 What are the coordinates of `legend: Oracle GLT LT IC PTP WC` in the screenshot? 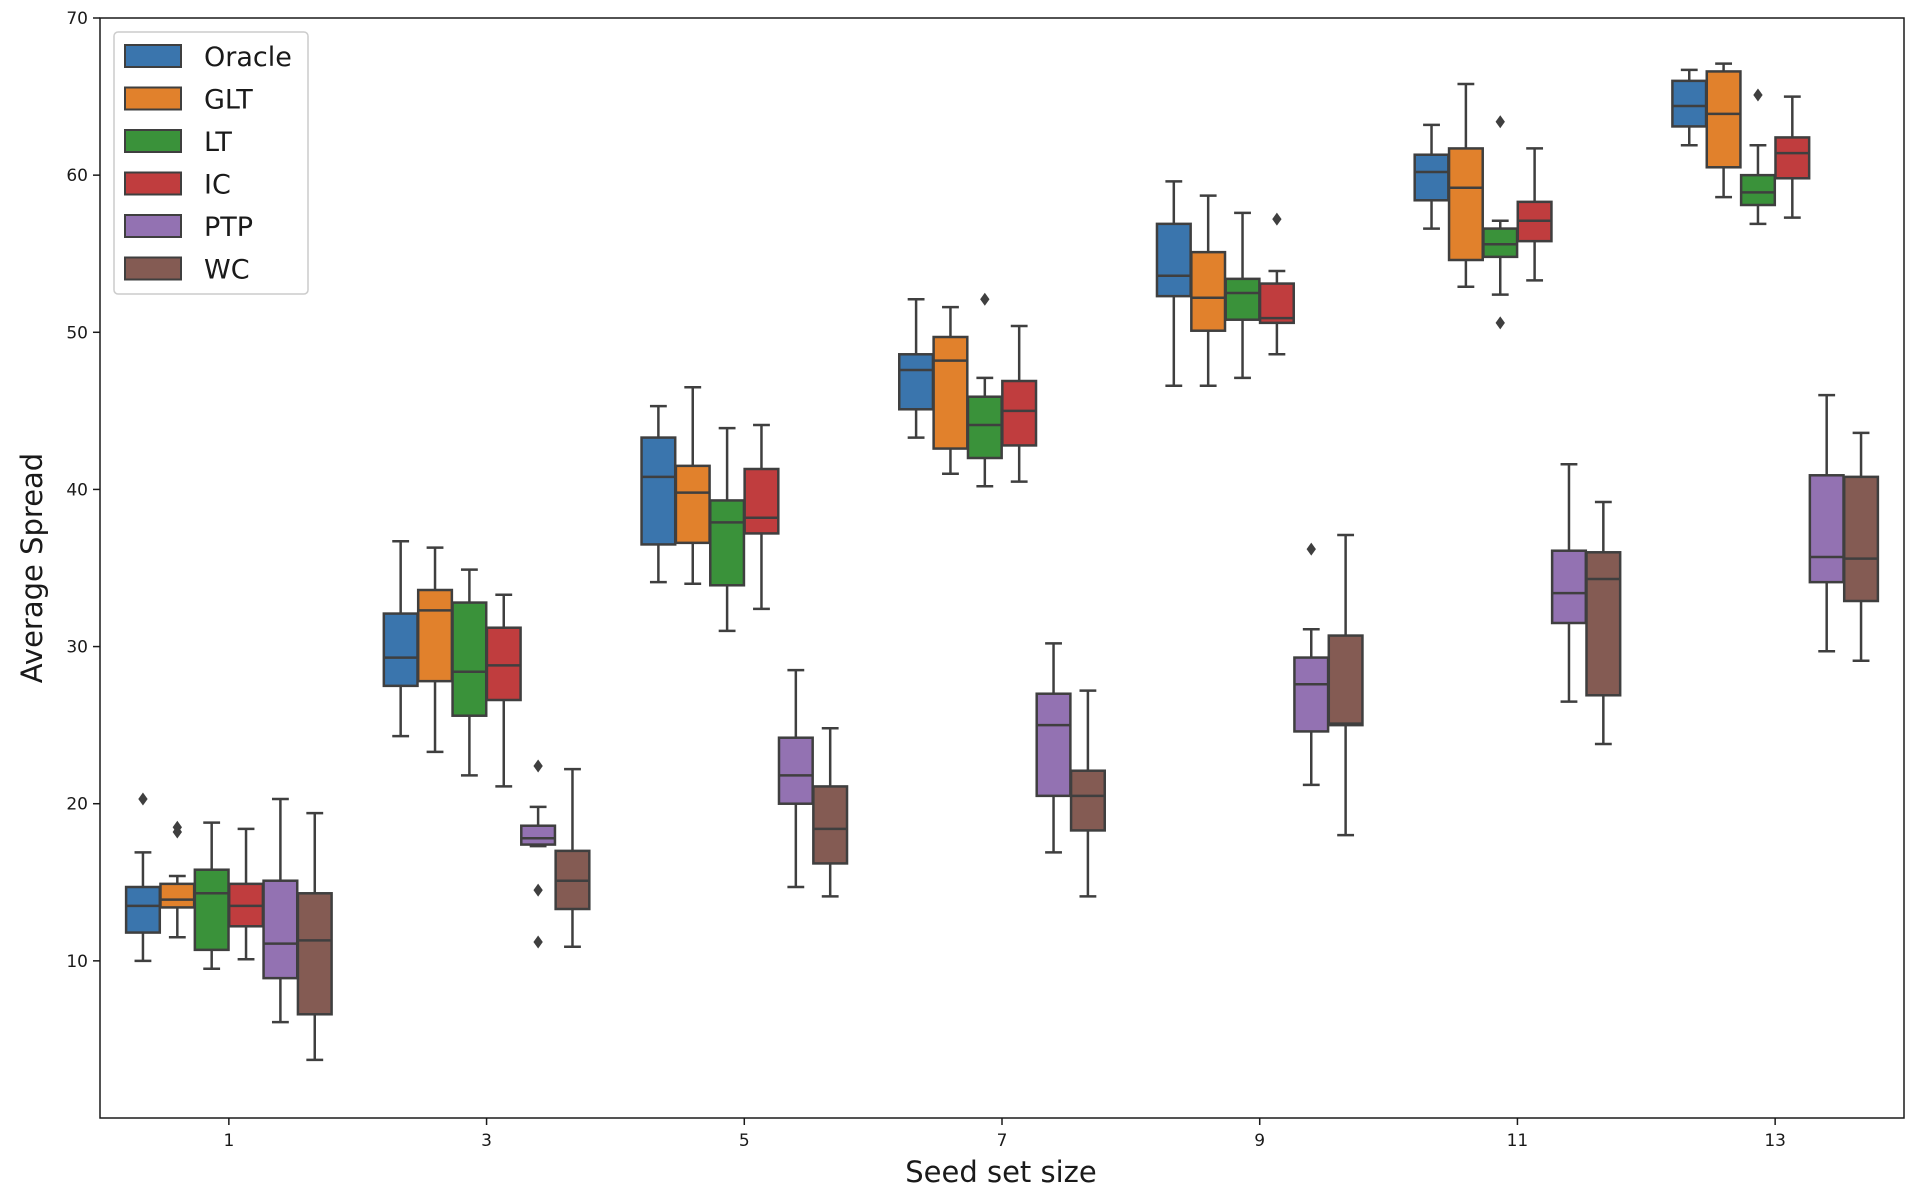 It's located at (211, 163).